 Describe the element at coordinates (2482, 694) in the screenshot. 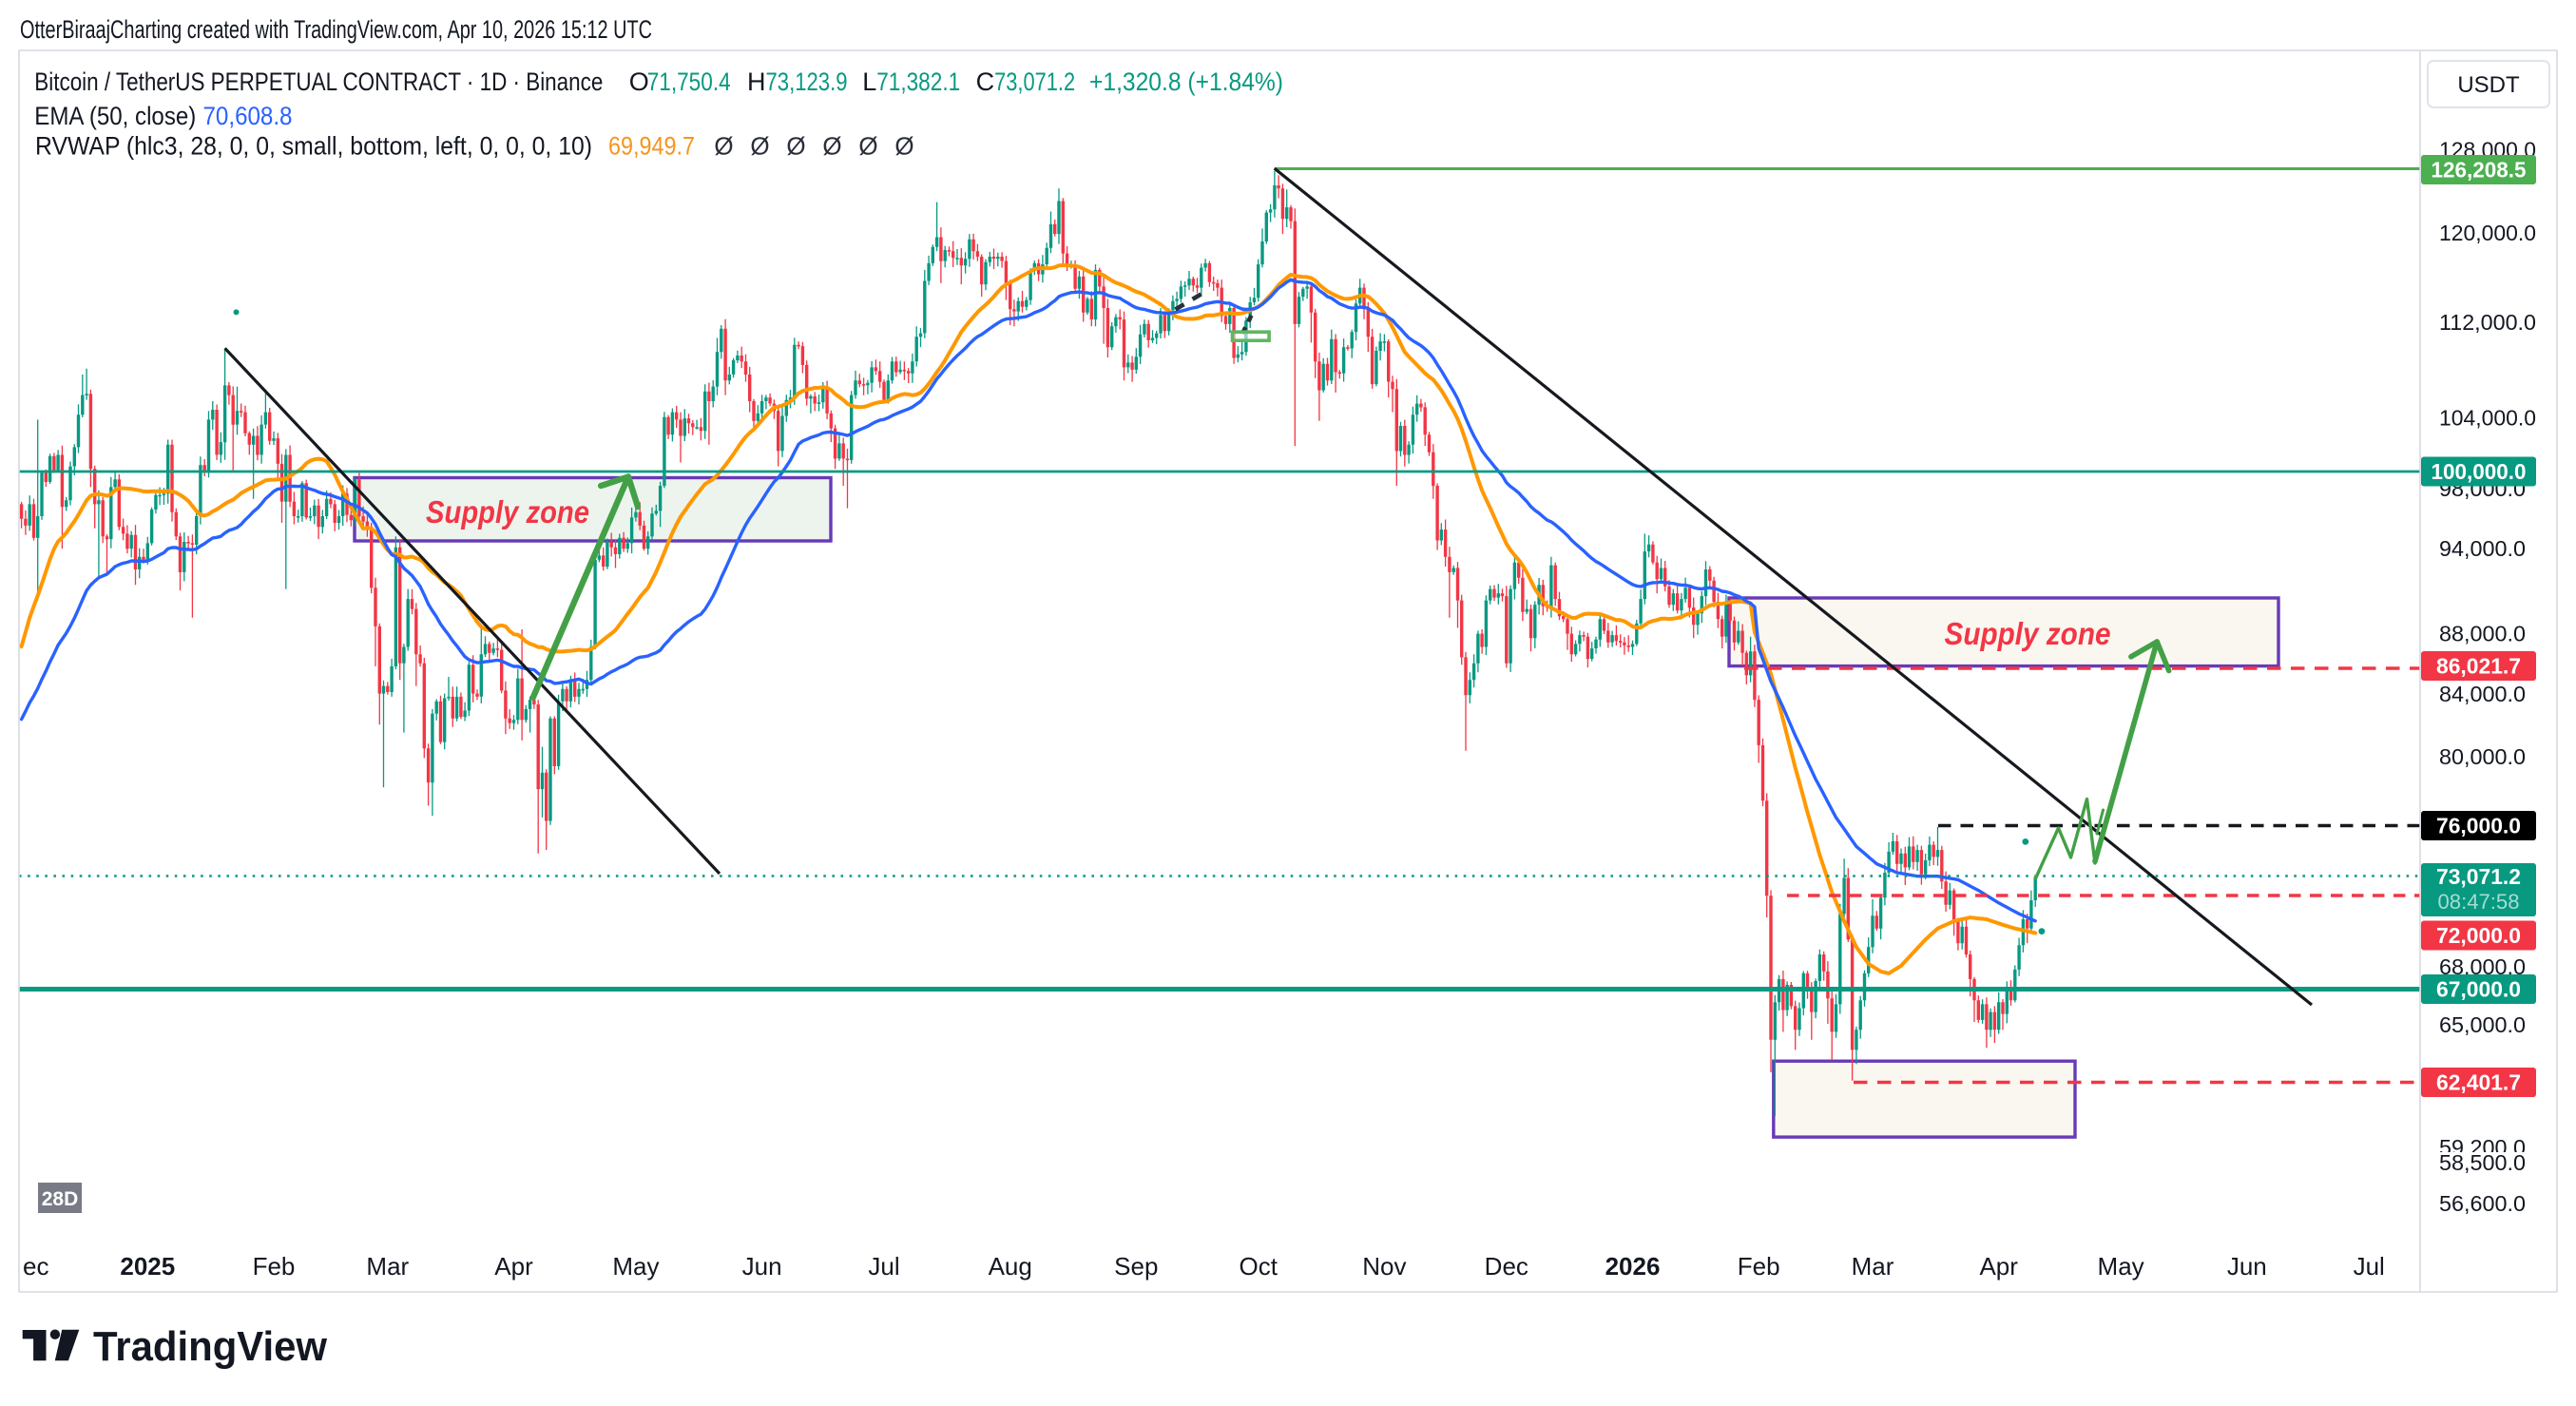

I see `svg-text: 84,000.0` at that location.